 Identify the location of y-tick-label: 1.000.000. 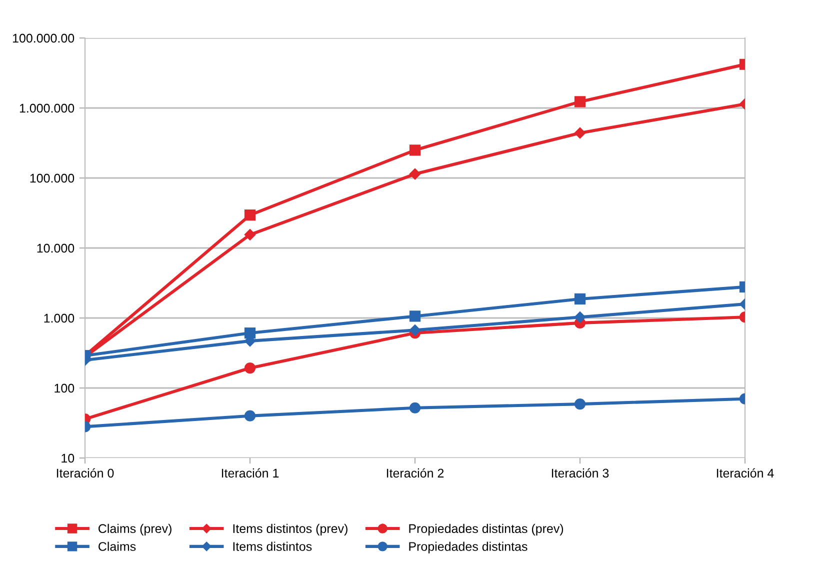
(47, 108).